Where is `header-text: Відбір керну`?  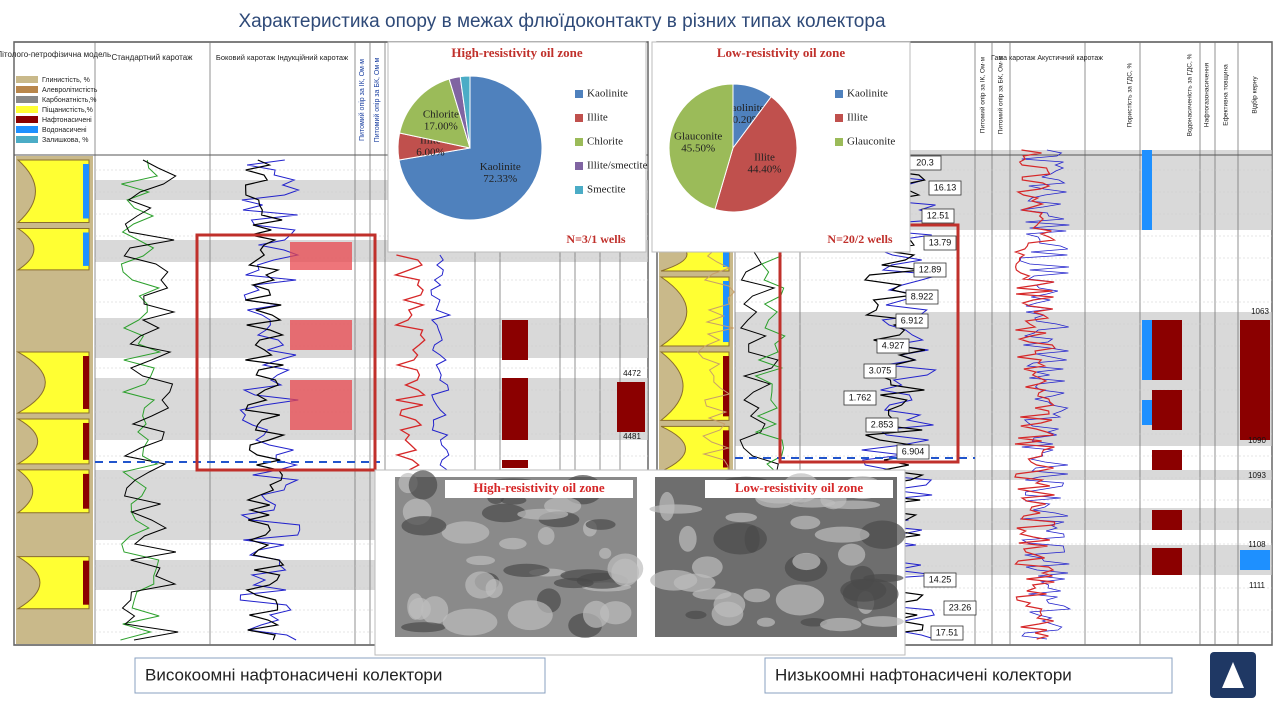
header-text: Відбір керну is located at coordinates (1255, 95).